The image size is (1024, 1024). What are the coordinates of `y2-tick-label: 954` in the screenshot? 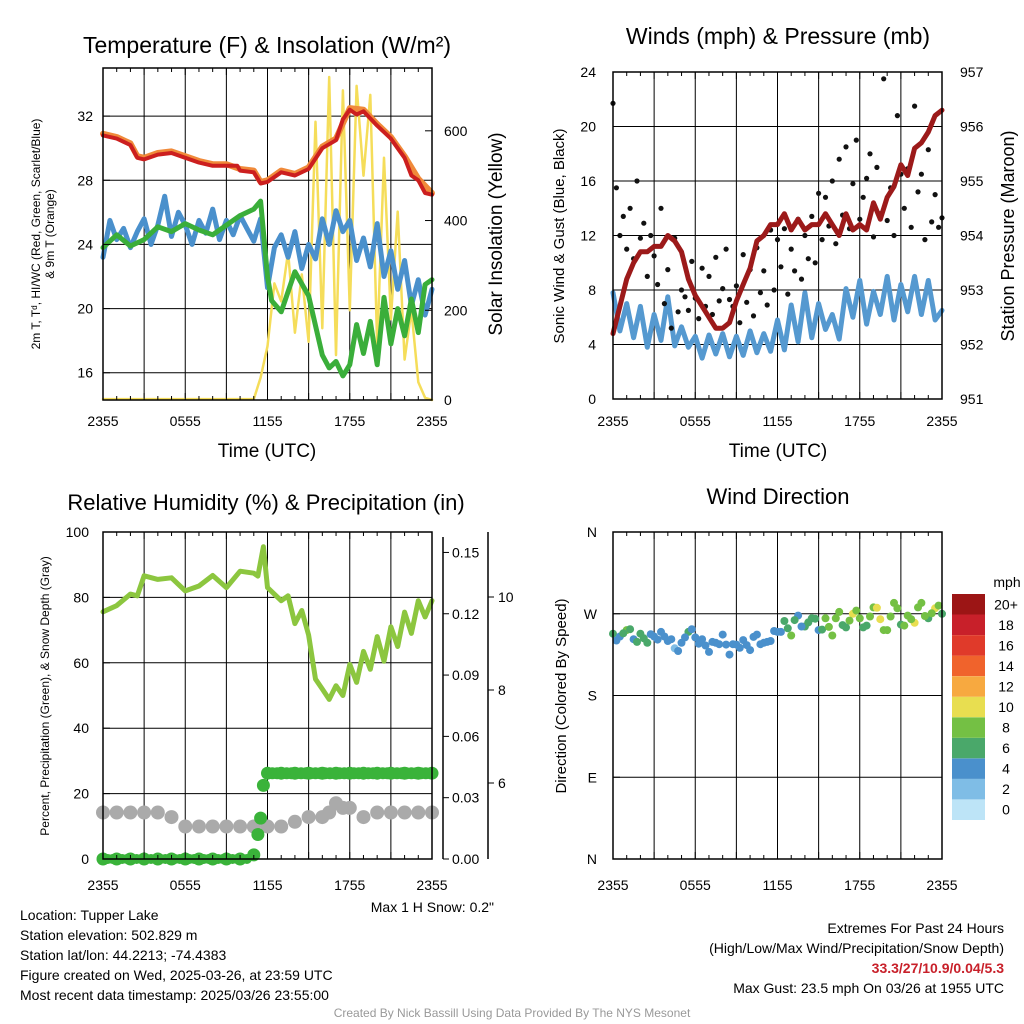 It's located at (972, 236).